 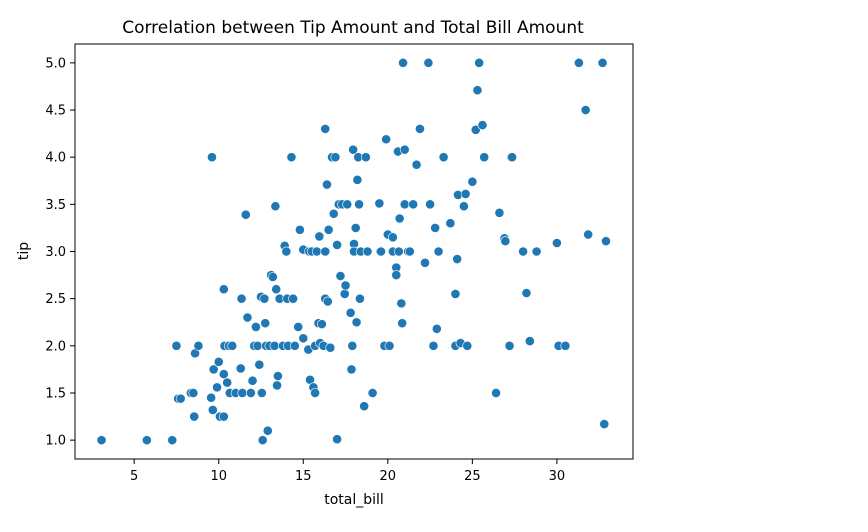 I want to click on y-tick-label: 1.5, so click(x=55, y=393).